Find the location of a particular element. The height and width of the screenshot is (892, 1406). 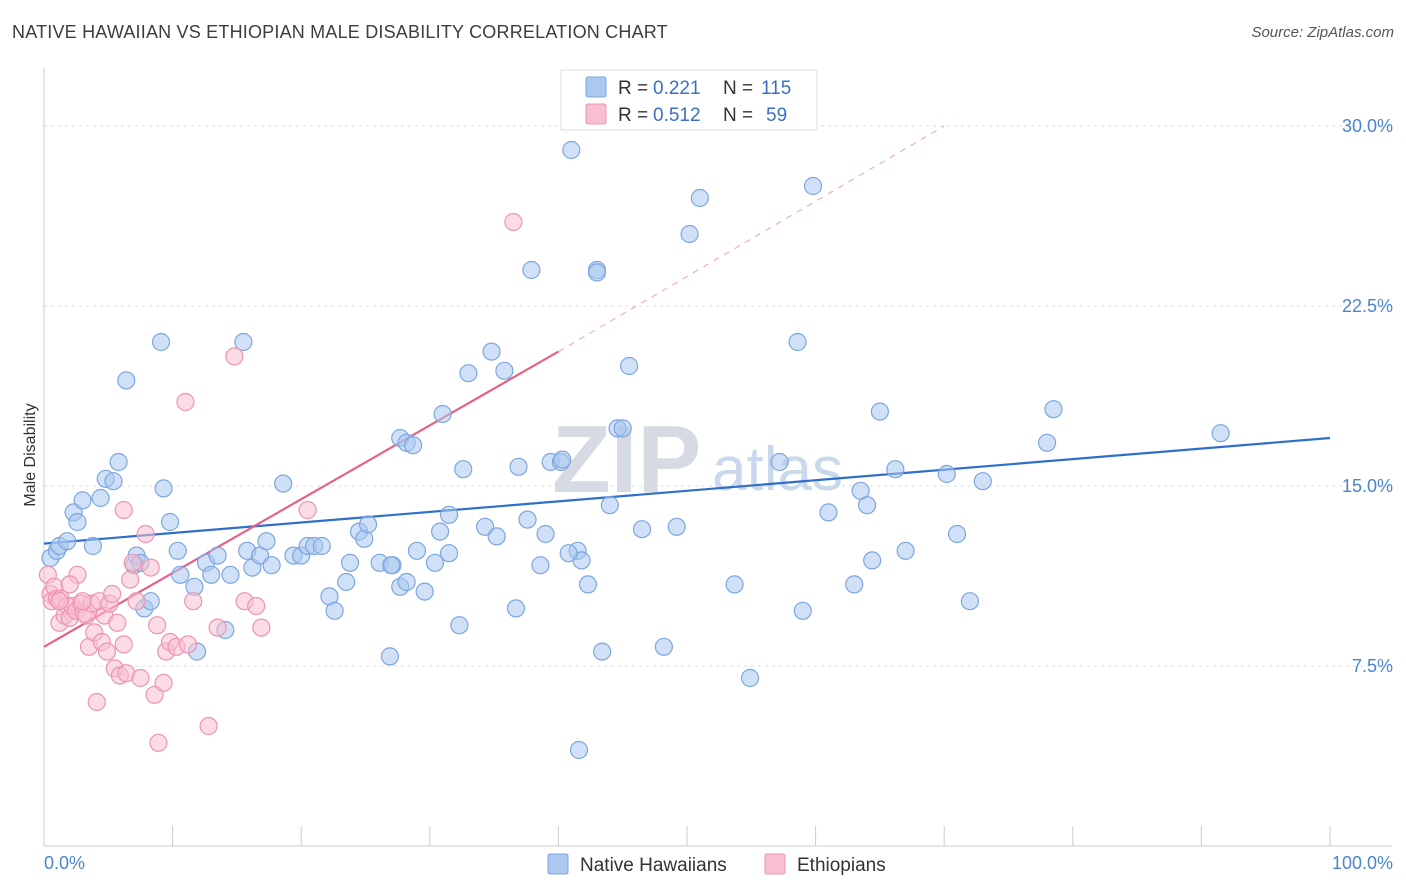

trend-line-ethiopians is located at coordinates (301, 499).